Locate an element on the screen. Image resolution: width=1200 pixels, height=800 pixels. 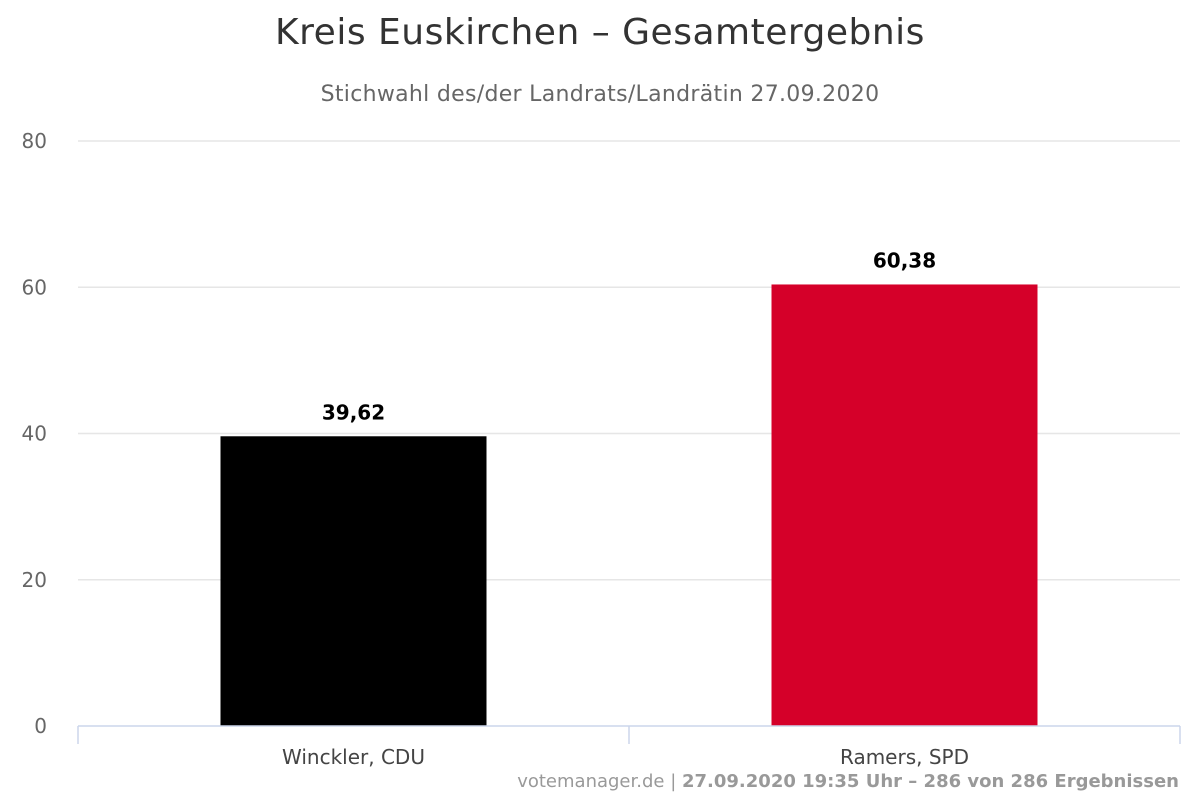
y-axis-ticks: 0 20 40 60 80 is located at coordinates (34, 433).